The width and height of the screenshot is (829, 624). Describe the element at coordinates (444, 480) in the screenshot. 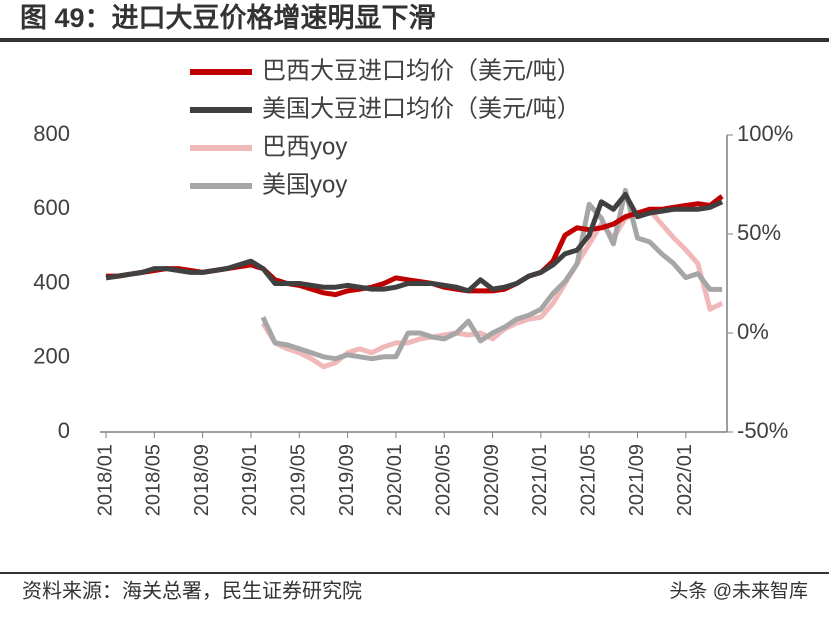

I see `x-tick-label: 2020/05` at that location.